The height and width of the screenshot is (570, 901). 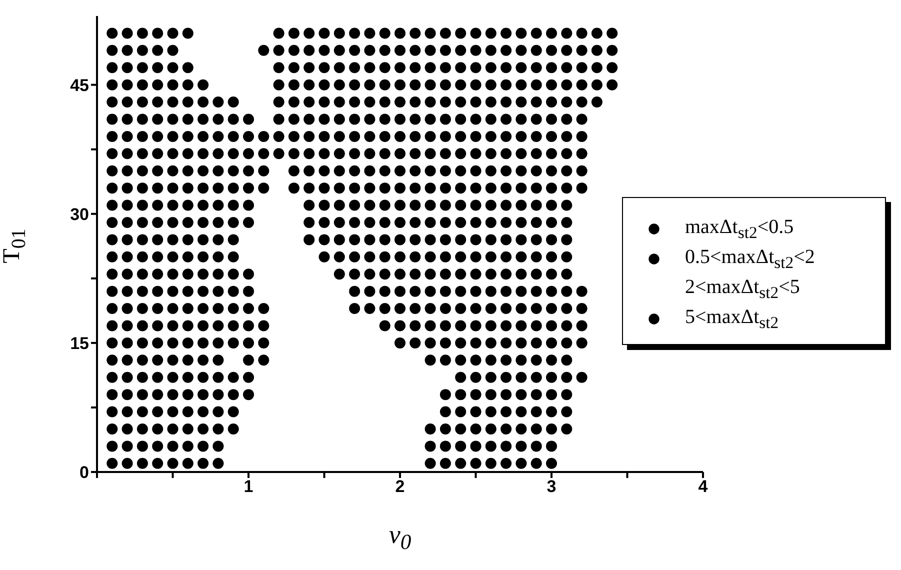 What do you see at coordinates (400, 486) in the screenshot?
I see `x-tick-label: 2` at bounding box center [400, 486].